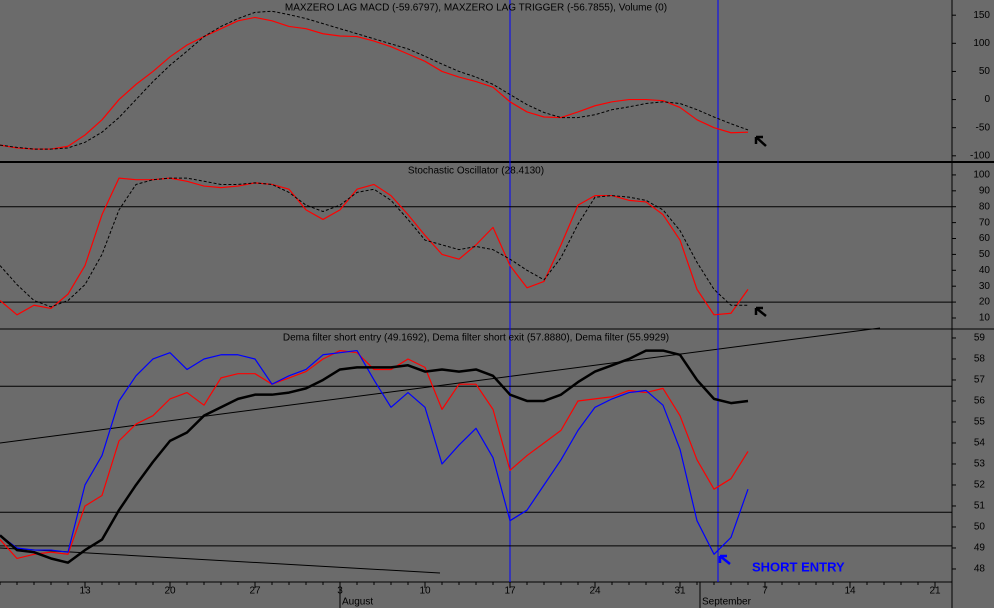  What do you see at coordinates (595, 591) in the screenshot?
I see `x-tick-label: 24` at bounding box center [595, 591].